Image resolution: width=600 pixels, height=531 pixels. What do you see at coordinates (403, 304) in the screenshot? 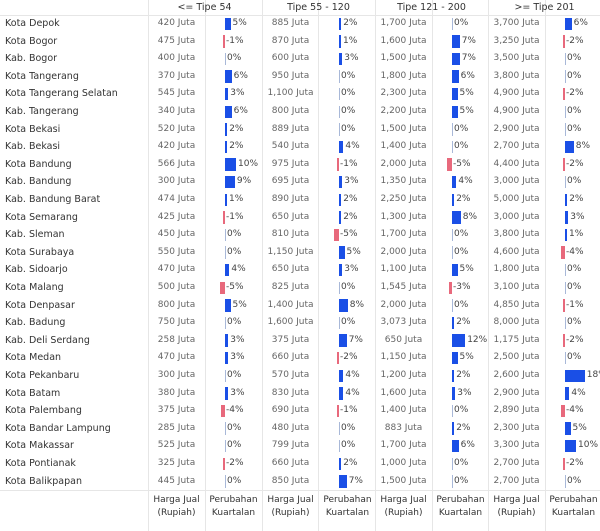
I see `price-value: 2,000 Juta` at bounding box center [403, 304].